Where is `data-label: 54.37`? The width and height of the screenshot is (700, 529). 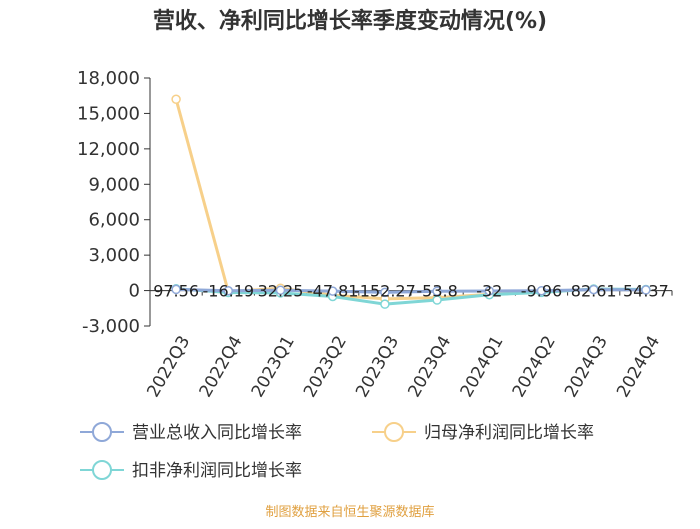
data-label: 54.37 is located at coordinates (646, 291).